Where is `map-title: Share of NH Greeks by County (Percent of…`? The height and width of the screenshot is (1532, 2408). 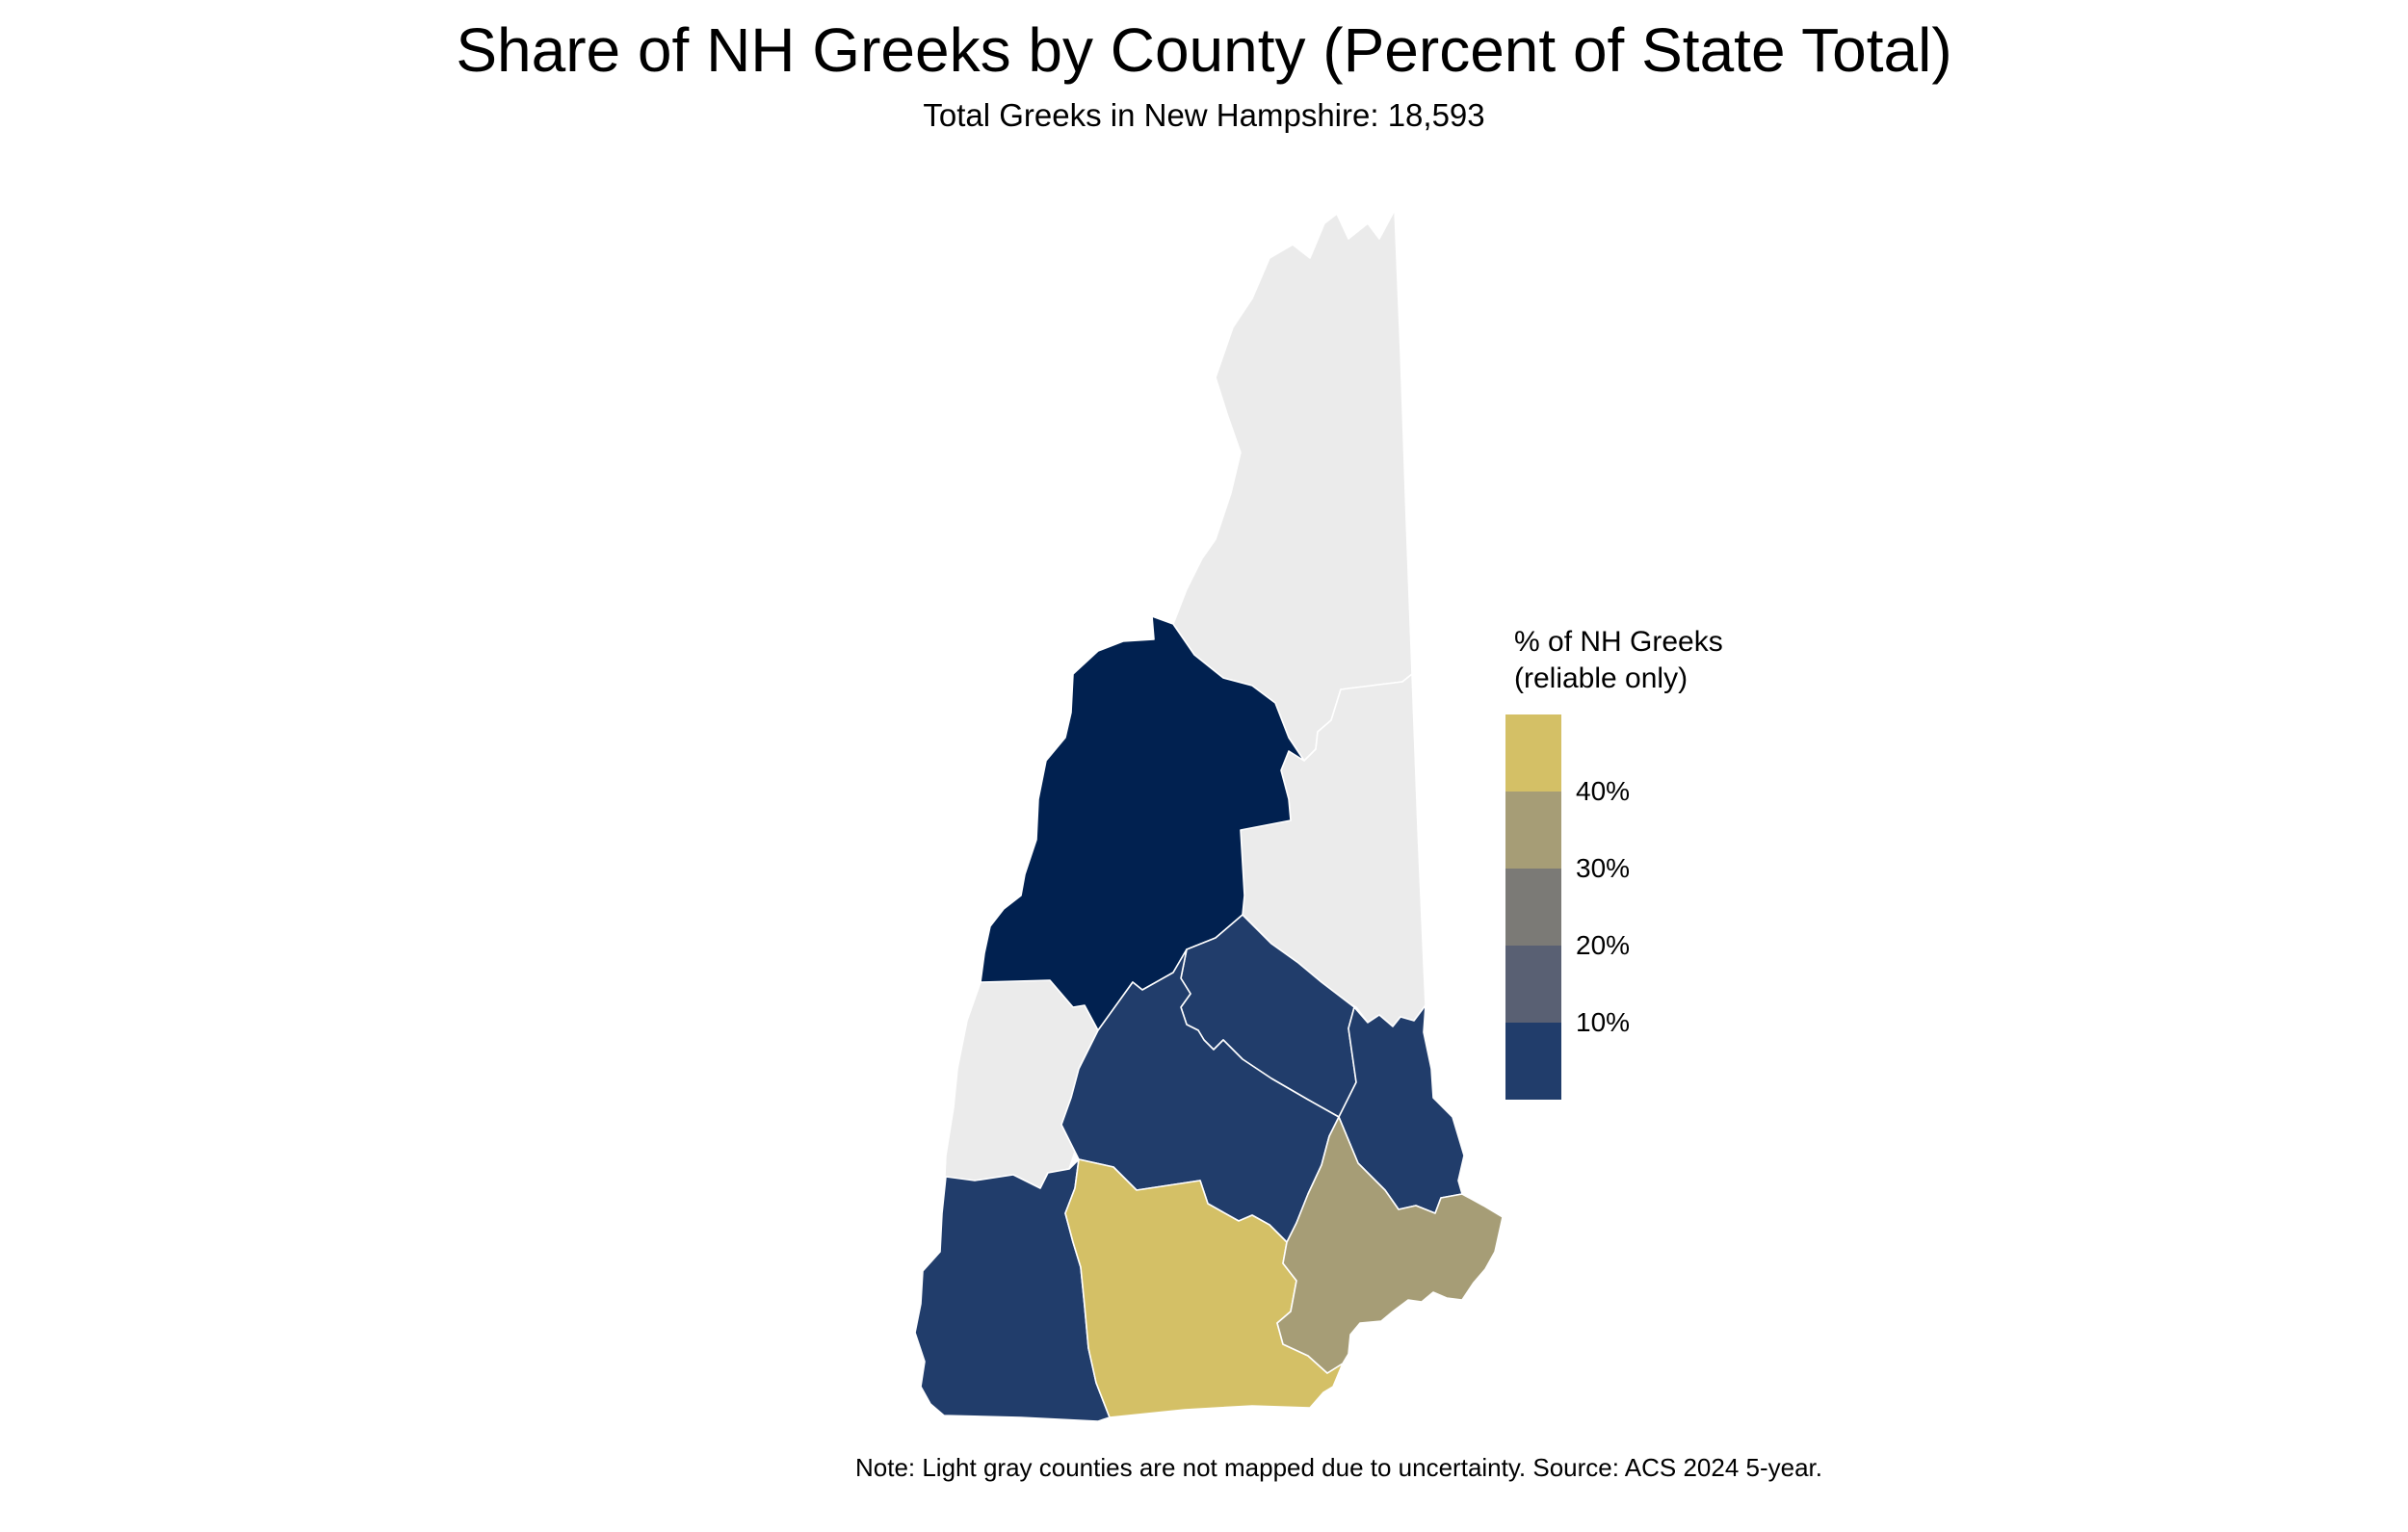 map-title: Share of NH Greeks by County (Percent of… is located at coordinates (1204, 50).